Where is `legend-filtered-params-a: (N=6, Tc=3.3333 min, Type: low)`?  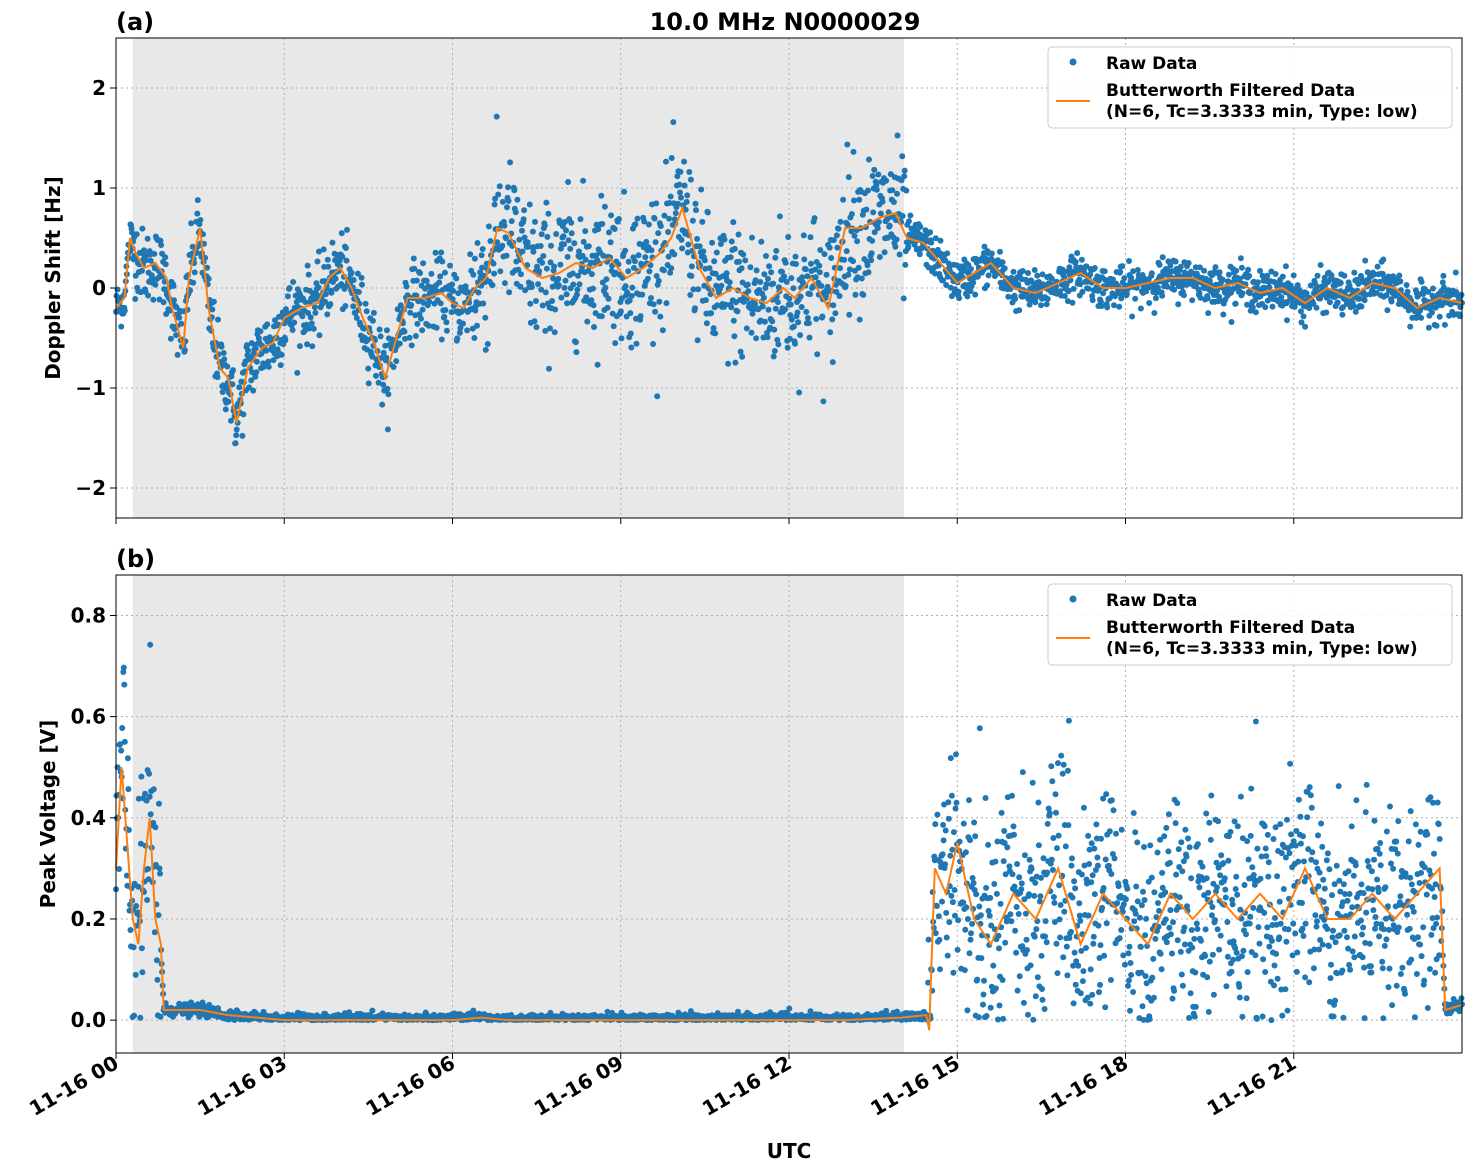 legend-filtered-params-a: (N=6, Tc=3.3333 min, Type: low) is located at coordinates (1262, 112).